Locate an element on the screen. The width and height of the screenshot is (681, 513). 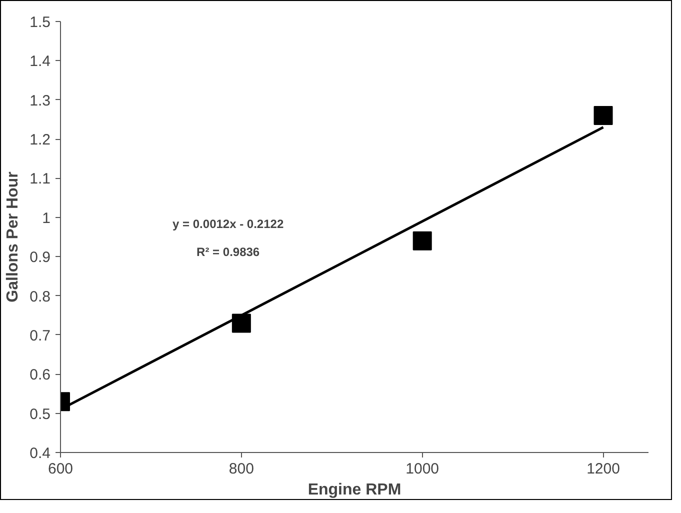
y-tick-label: 1.2 is located at coordinates (40, 140).